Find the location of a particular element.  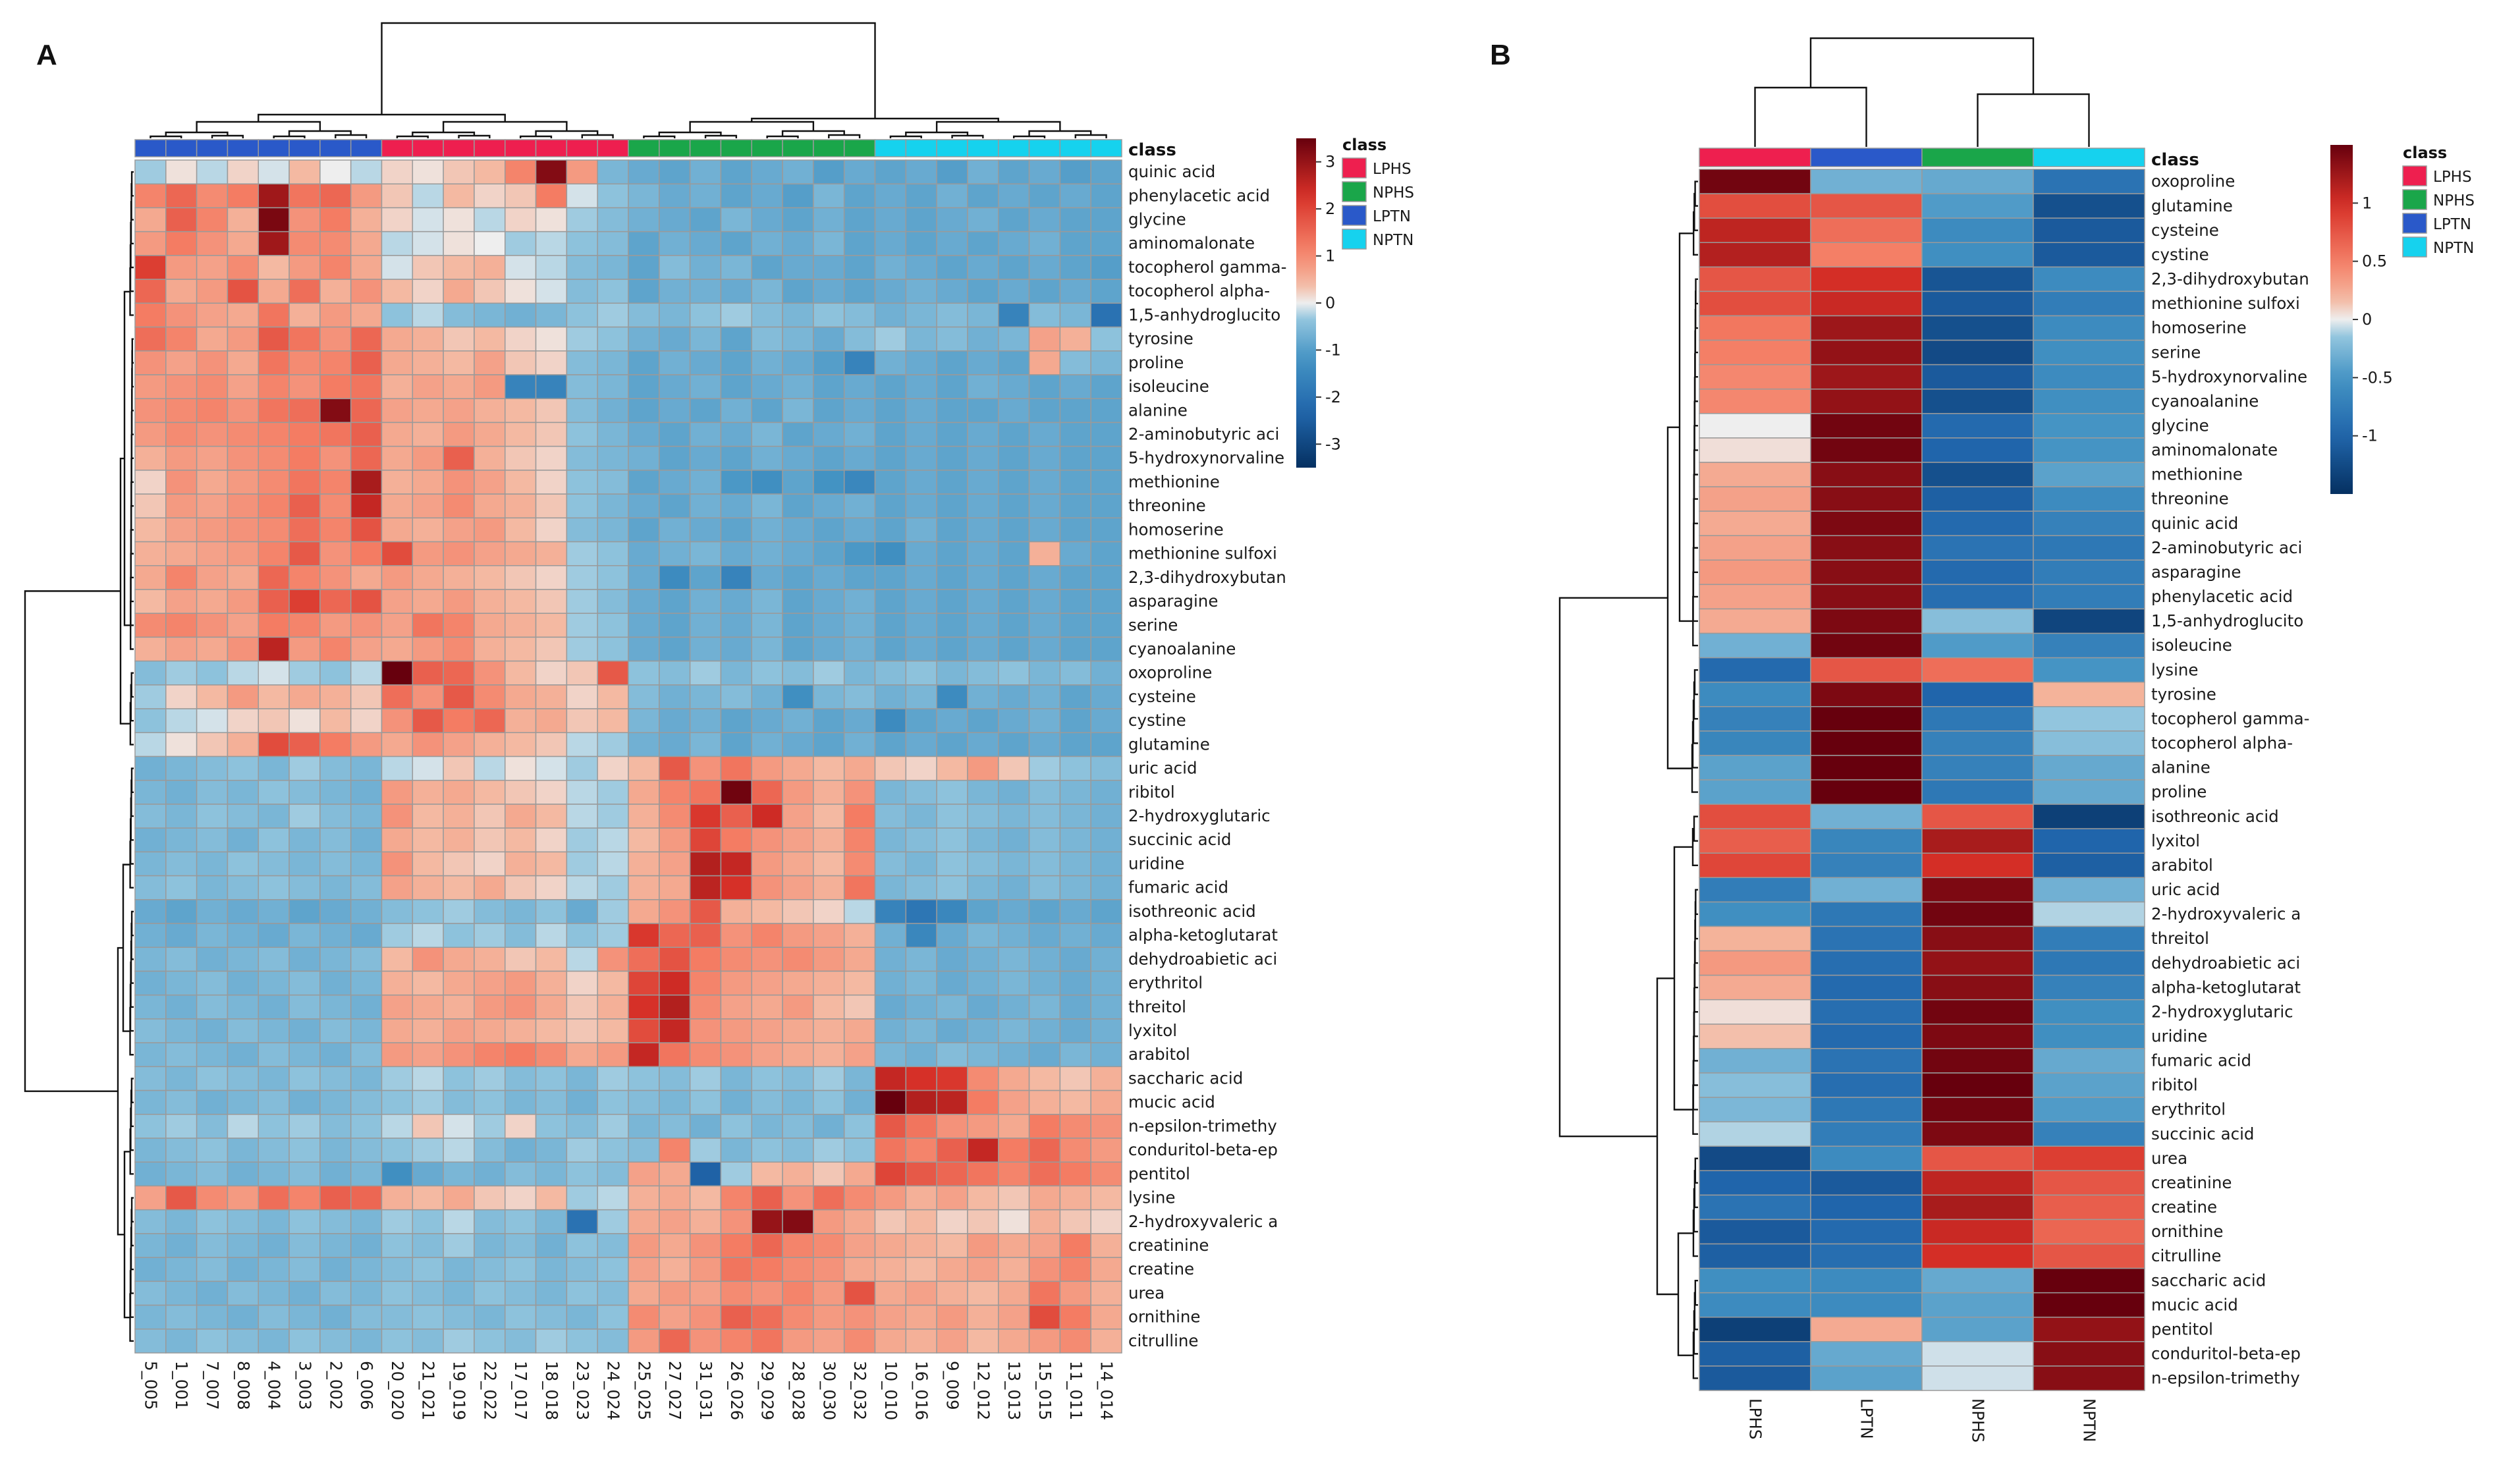

column-label: 29_029 is located at coordinates (767, 1390).